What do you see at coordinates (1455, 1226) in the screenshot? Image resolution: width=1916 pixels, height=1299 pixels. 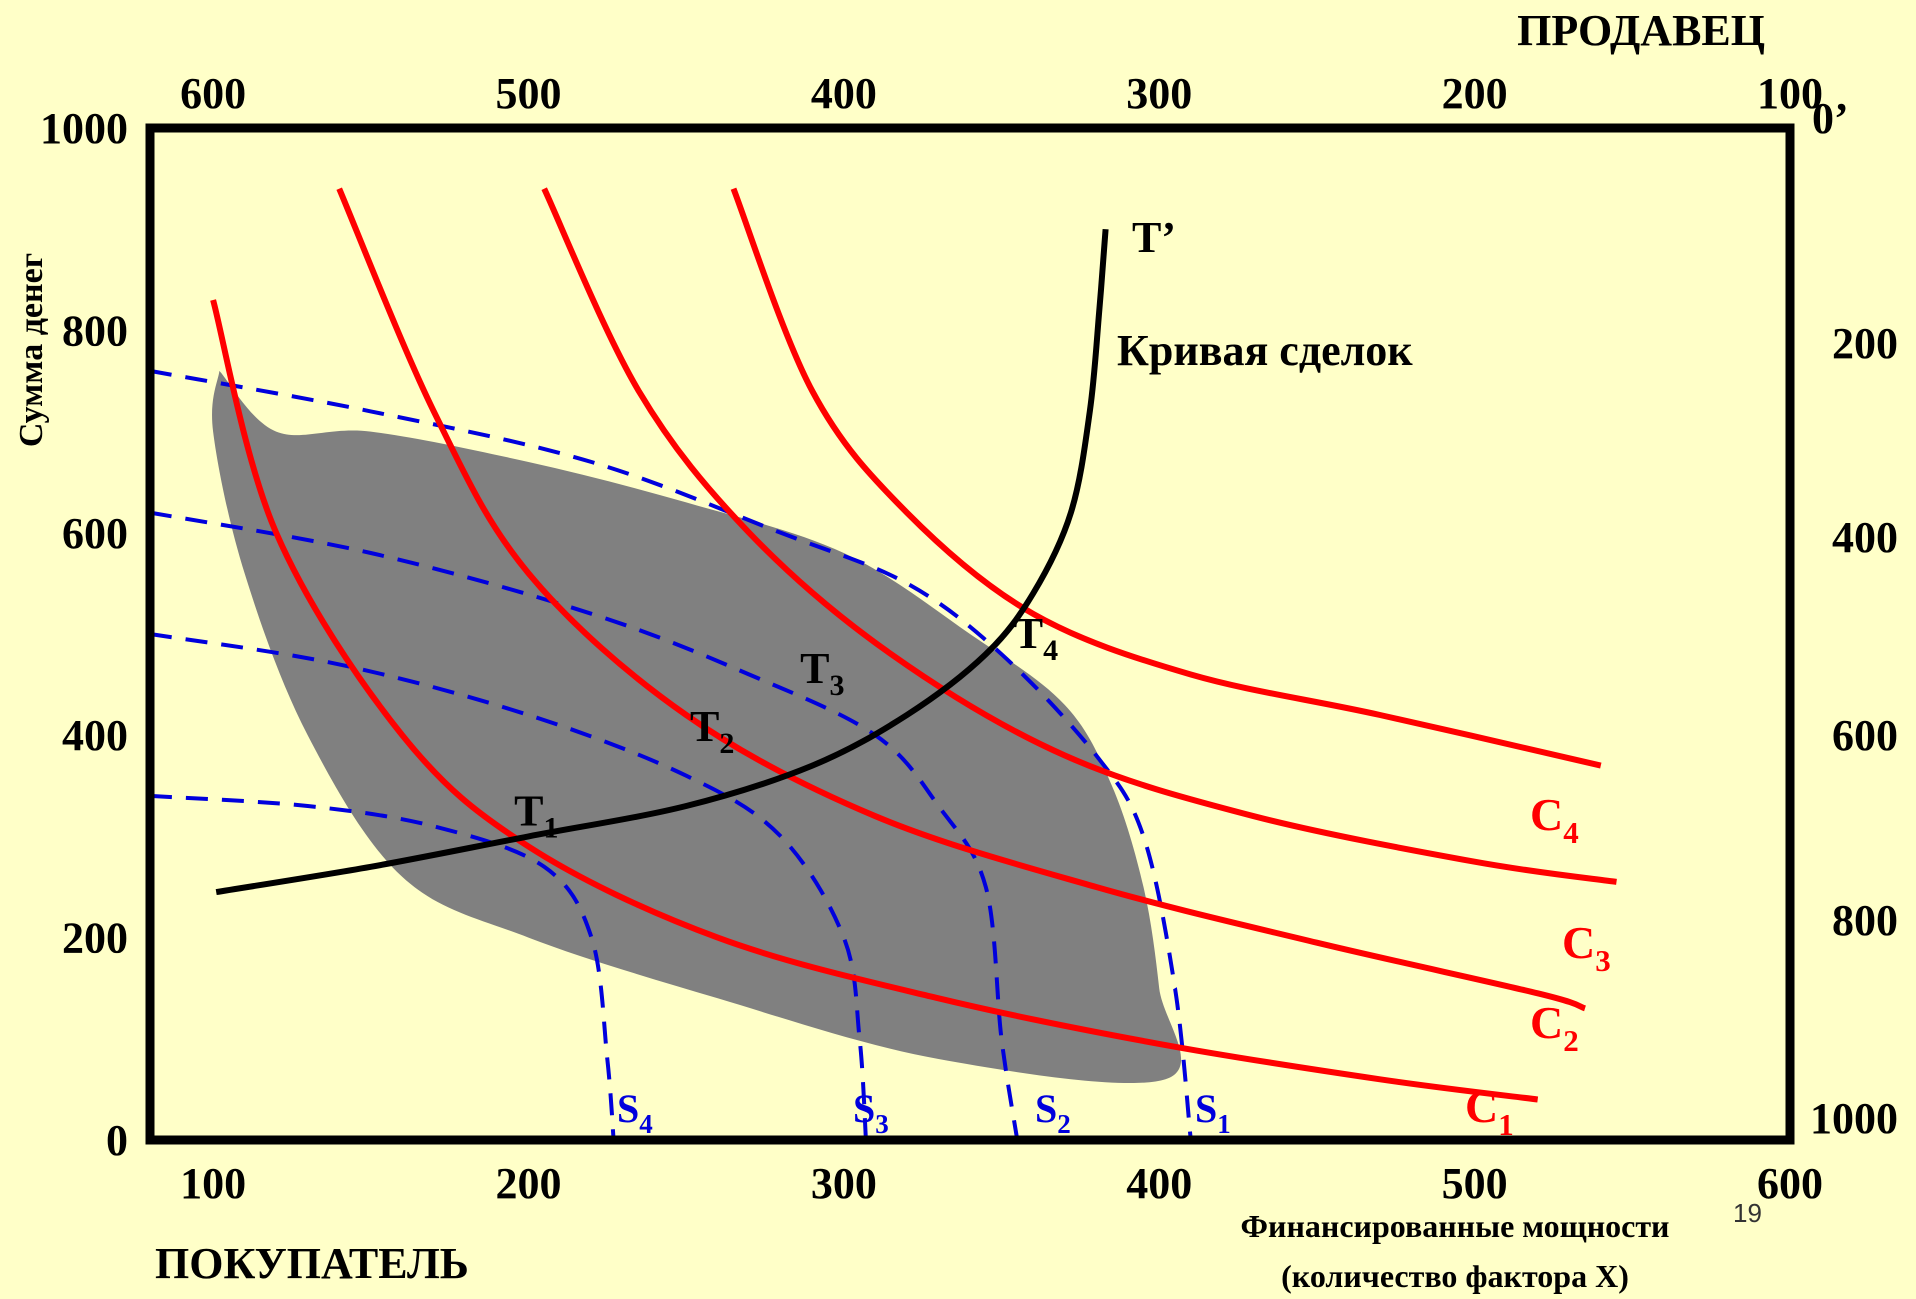 I see `x-axis-label-line1: Финансированные мощности` at bounding box center [1455, 1226].